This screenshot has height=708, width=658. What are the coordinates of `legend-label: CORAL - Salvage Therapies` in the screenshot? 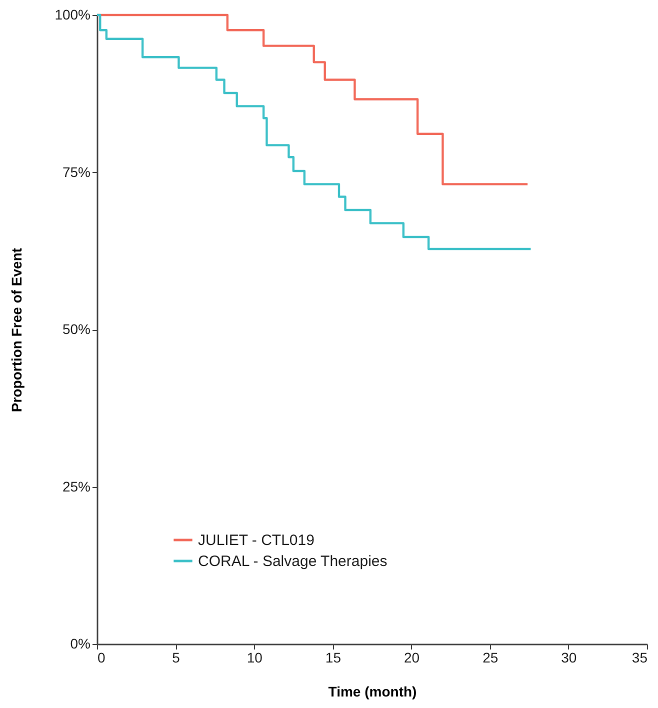 It's located at (293, 561).